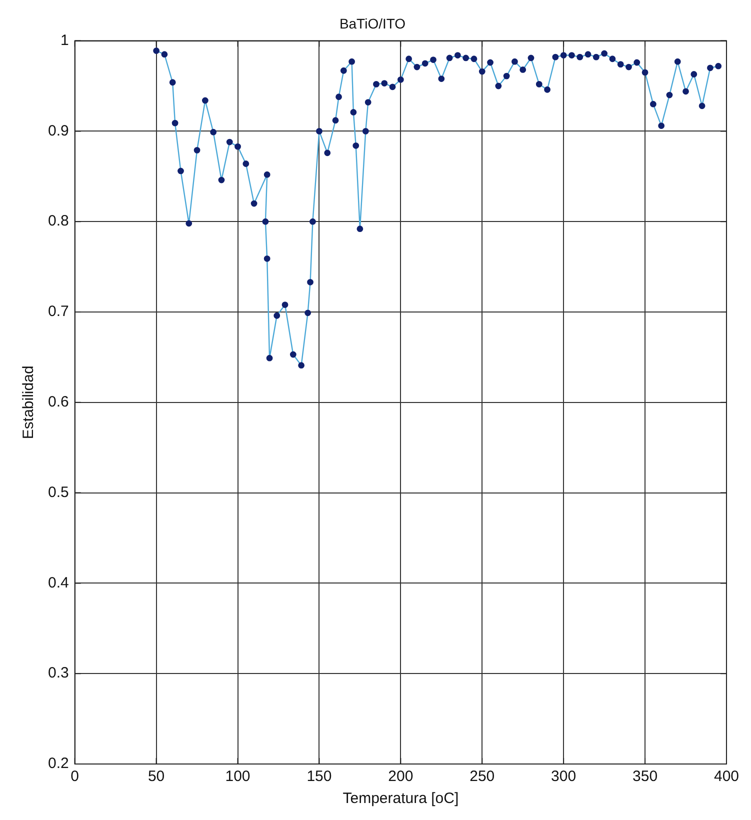  I want to click on x-tick-label: 400, so click(726, 777).